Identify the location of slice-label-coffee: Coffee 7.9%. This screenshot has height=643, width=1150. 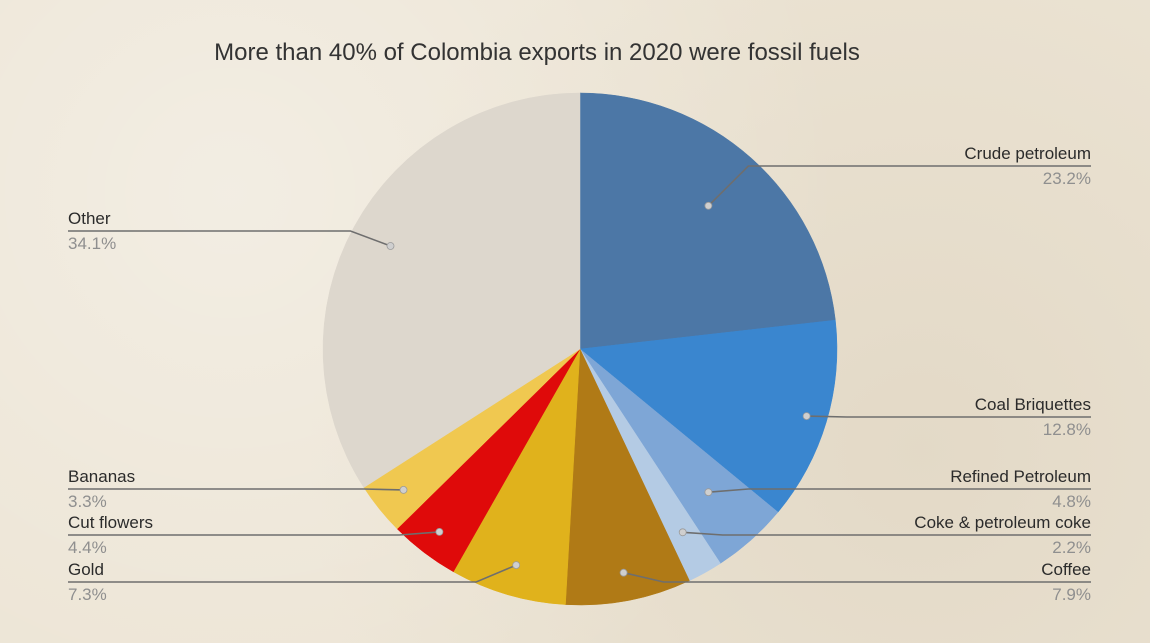
(855, 582).